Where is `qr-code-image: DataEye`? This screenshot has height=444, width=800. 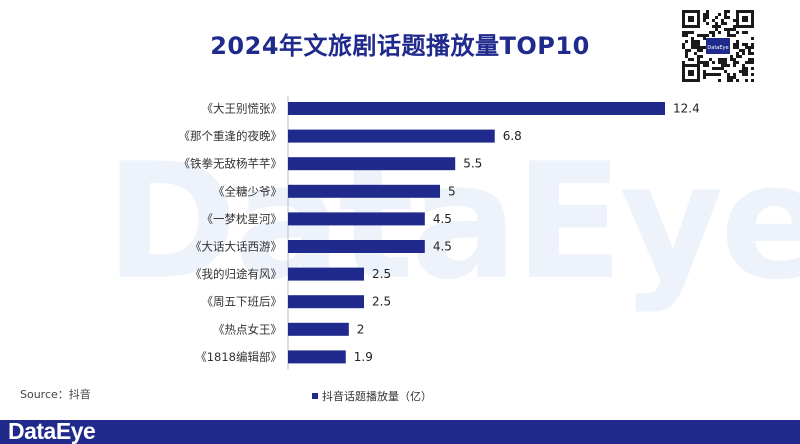 qr-code-image: DataEye is located at coordinates (718, 46).